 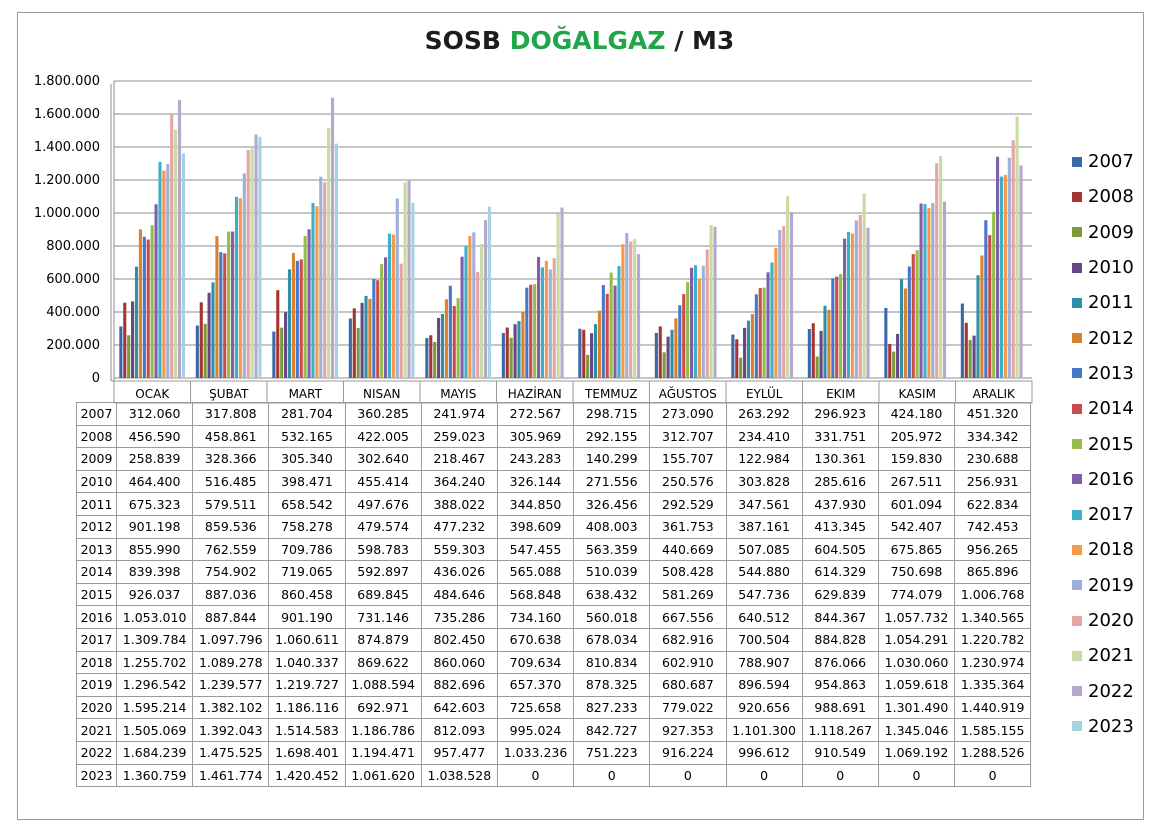 What do you see at coordinates (688, 481) in the screenshot?
I see `table-value-cell: 250.576` at bounding box center [688, 481].